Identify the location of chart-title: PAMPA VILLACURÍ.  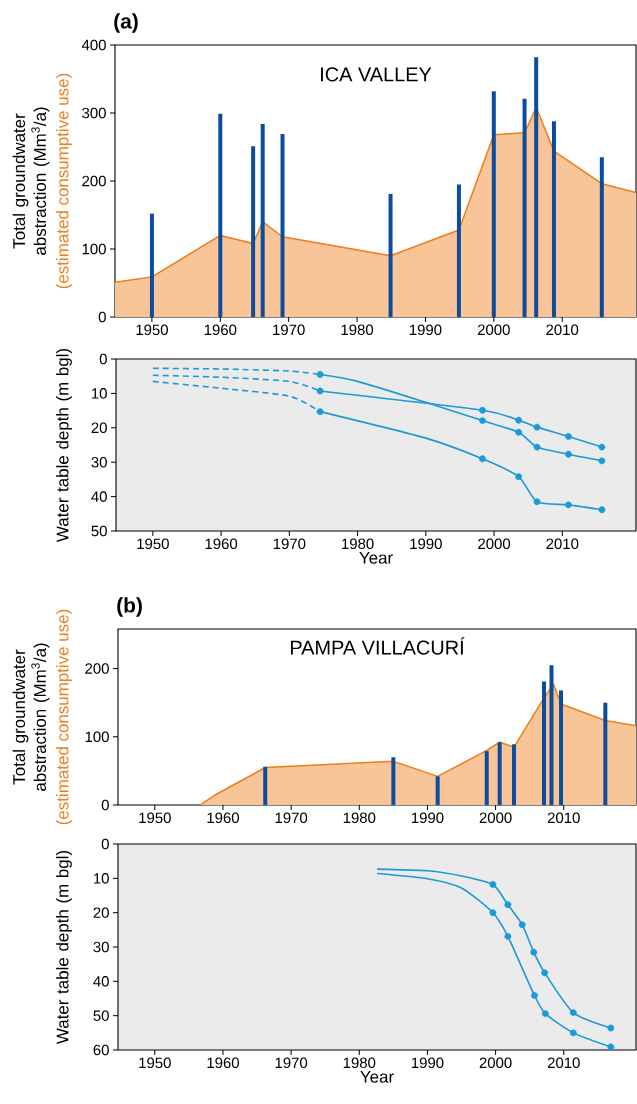
(377, 646).